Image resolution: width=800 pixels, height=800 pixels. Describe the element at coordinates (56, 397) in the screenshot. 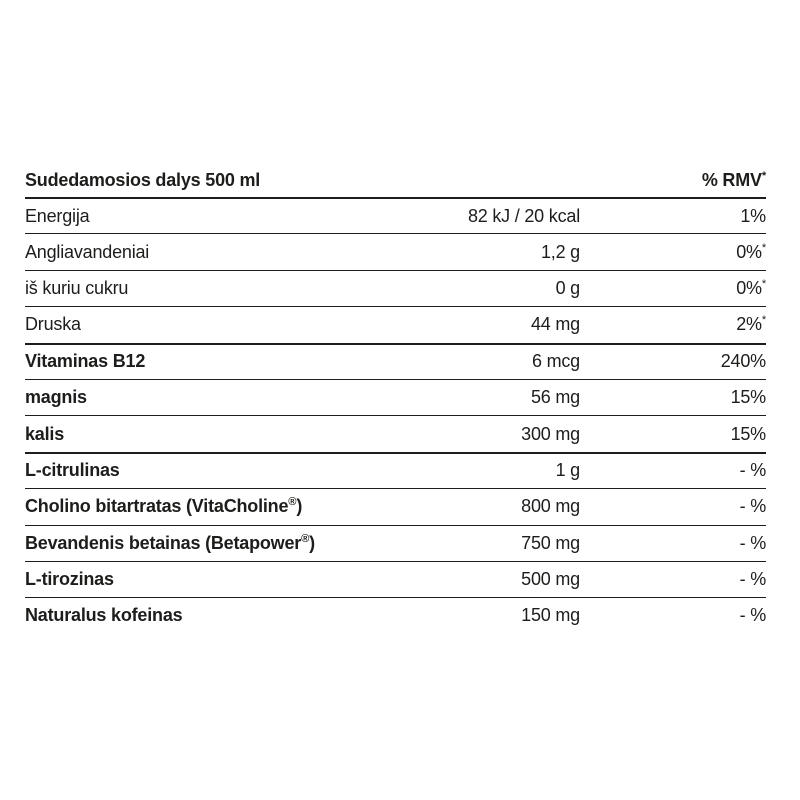

I see `ingredient-name: magnis` at that location.